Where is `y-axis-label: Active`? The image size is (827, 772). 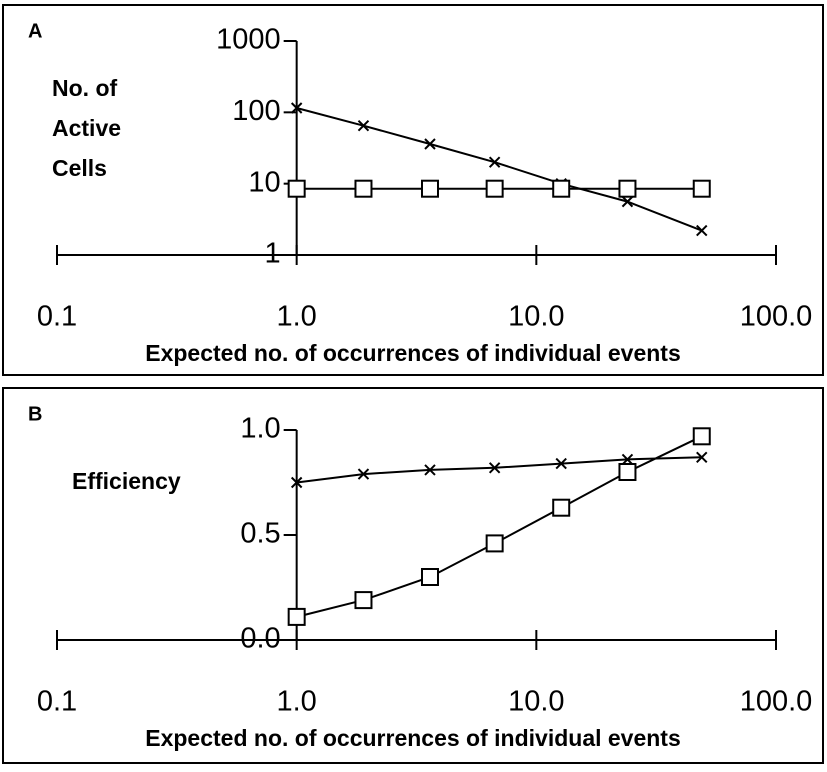
y-axis-label: Active is located at coordinates (86, 128).